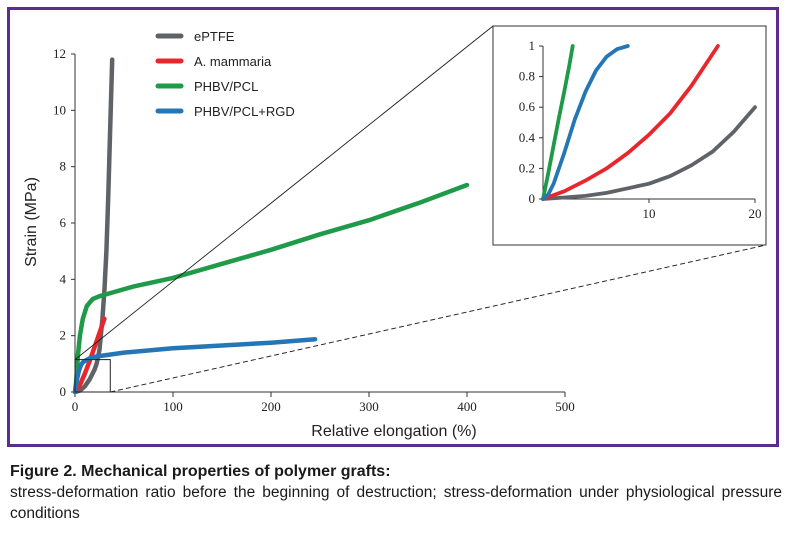  I want to click on y-tick-label: 0, so click(63, 391).